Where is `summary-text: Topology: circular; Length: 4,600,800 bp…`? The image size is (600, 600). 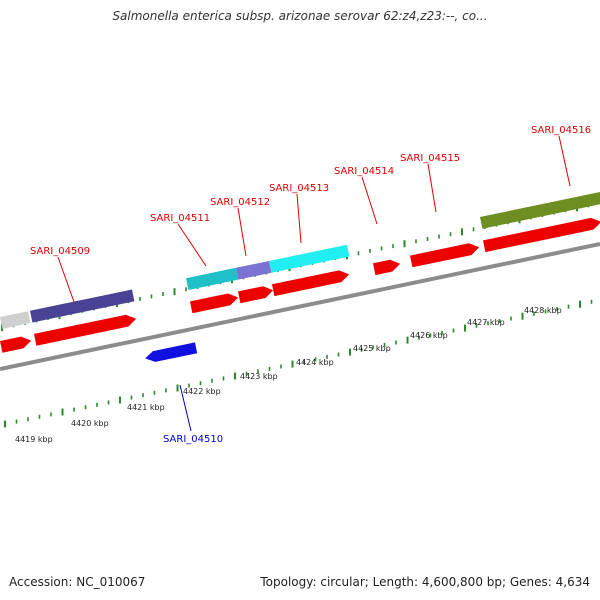 summary-text: Topology: circular; Length: 4,600,800 bp… is located at coordinates (425, 582).